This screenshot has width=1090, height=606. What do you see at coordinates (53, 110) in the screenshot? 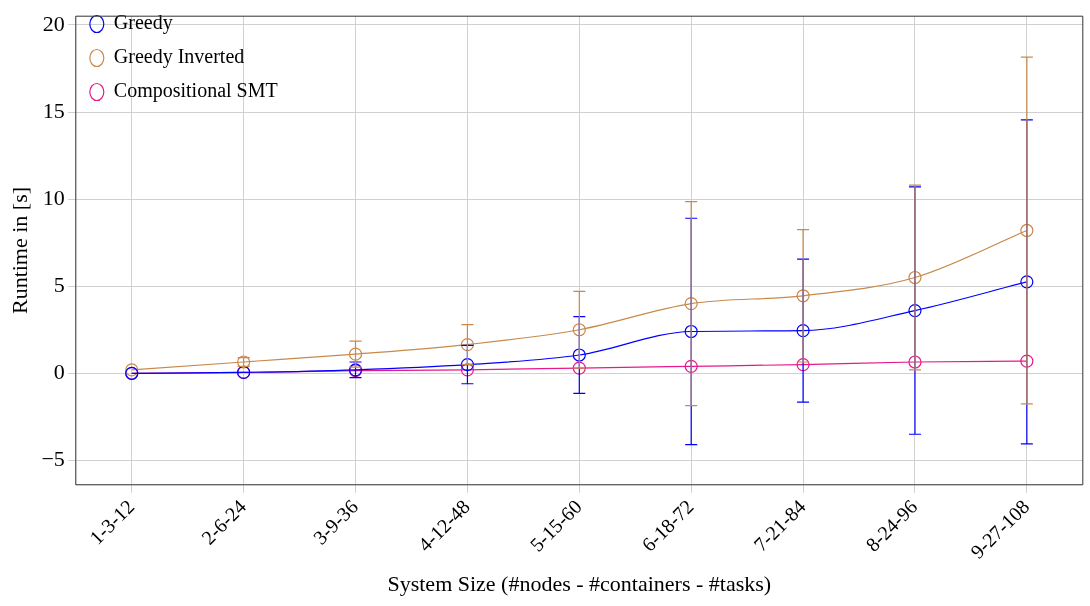
I see `y-tick-label: 15` at bounding box center [53, 110].